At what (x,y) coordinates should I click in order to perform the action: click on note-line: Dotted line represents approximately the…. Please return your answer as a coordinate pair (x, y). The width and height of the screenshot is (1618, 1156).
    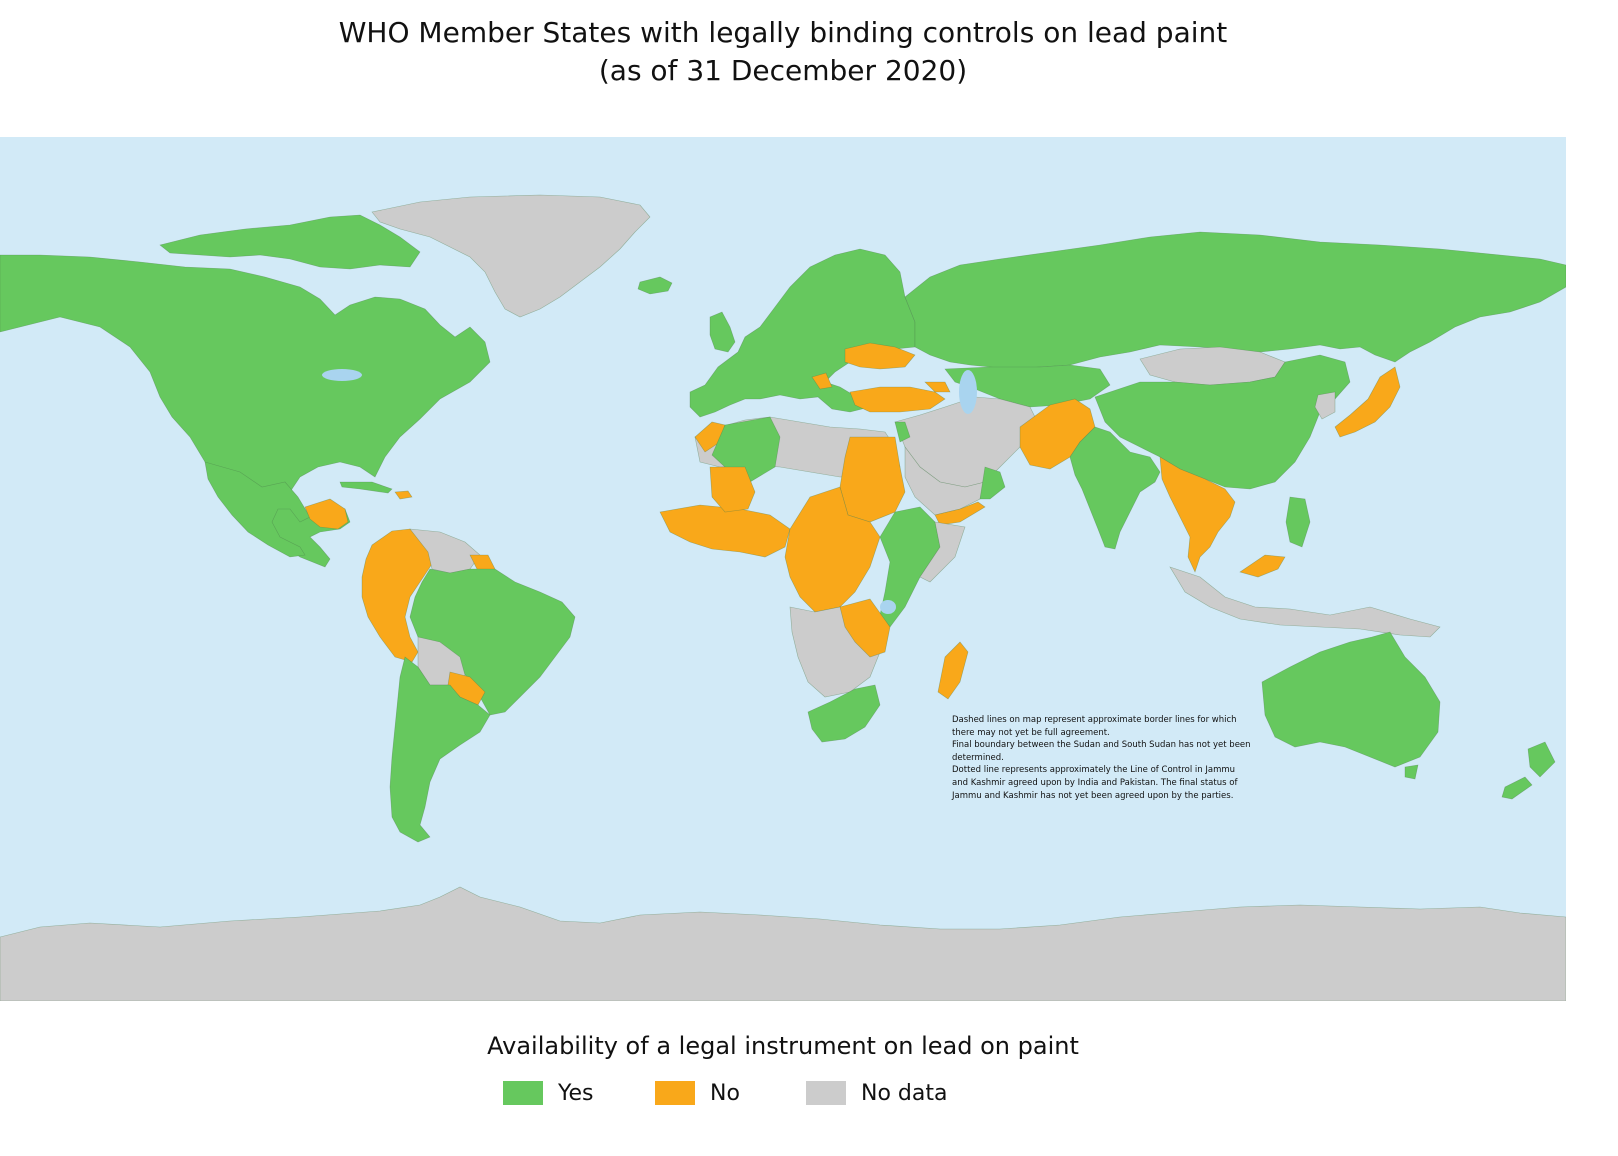
    Looking at the image, I should click on (1094, 770).